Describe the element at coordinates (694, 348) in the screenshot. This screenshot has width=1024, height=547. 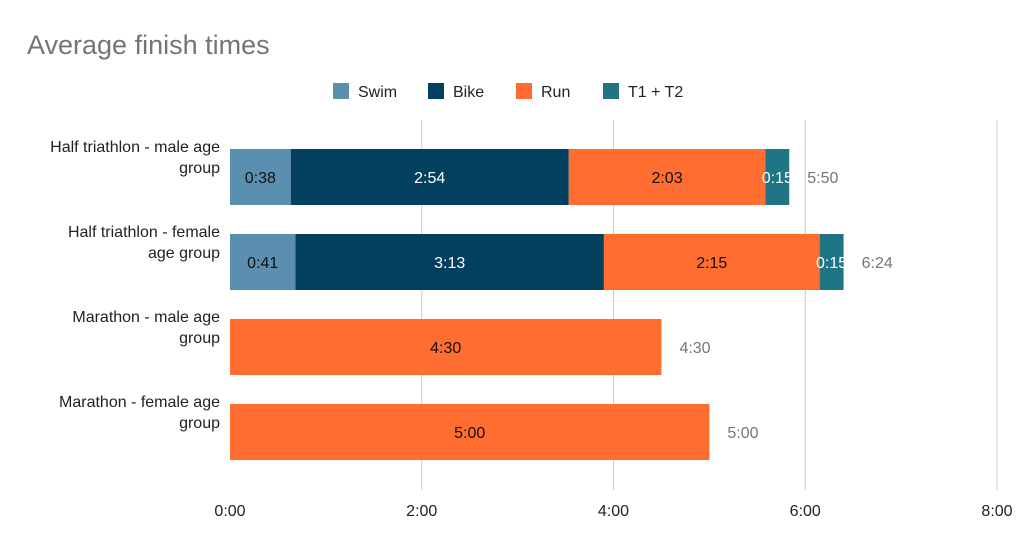
I see `bar-total-label: 4:30` at that location.